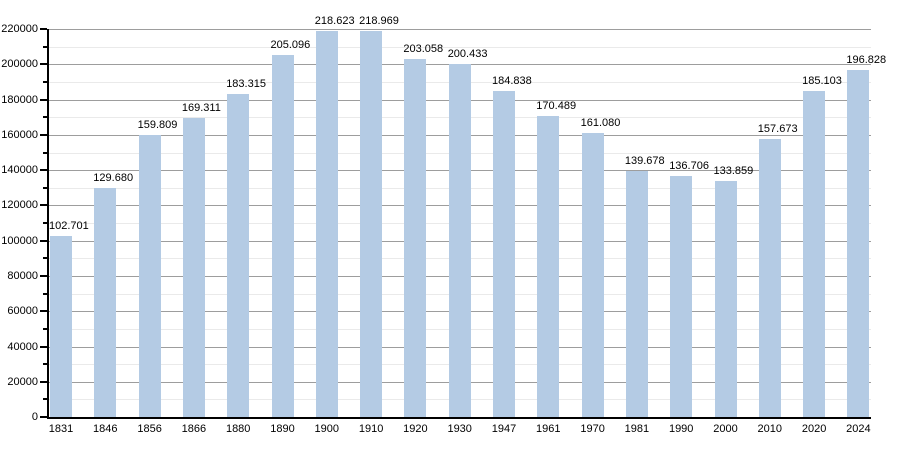  What do you see at coordinates (725, 298) in the screenshot?
I see `bar-2000` at bounding box center [725, 298].